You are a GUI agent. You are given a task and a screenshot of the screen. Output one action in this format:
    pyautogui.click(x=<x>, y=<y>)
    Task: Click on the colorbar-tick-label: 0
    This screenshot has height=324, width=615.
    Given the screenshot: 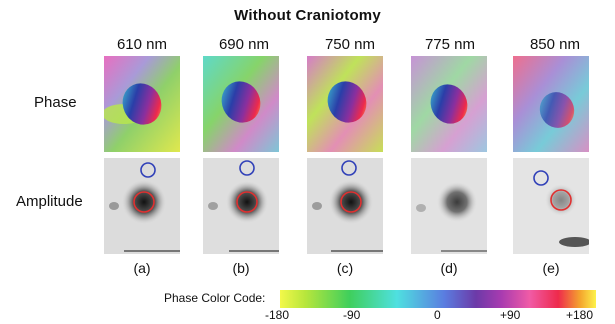 What is the action you would take?
    pyautogui.click(x=437, y=315)
    